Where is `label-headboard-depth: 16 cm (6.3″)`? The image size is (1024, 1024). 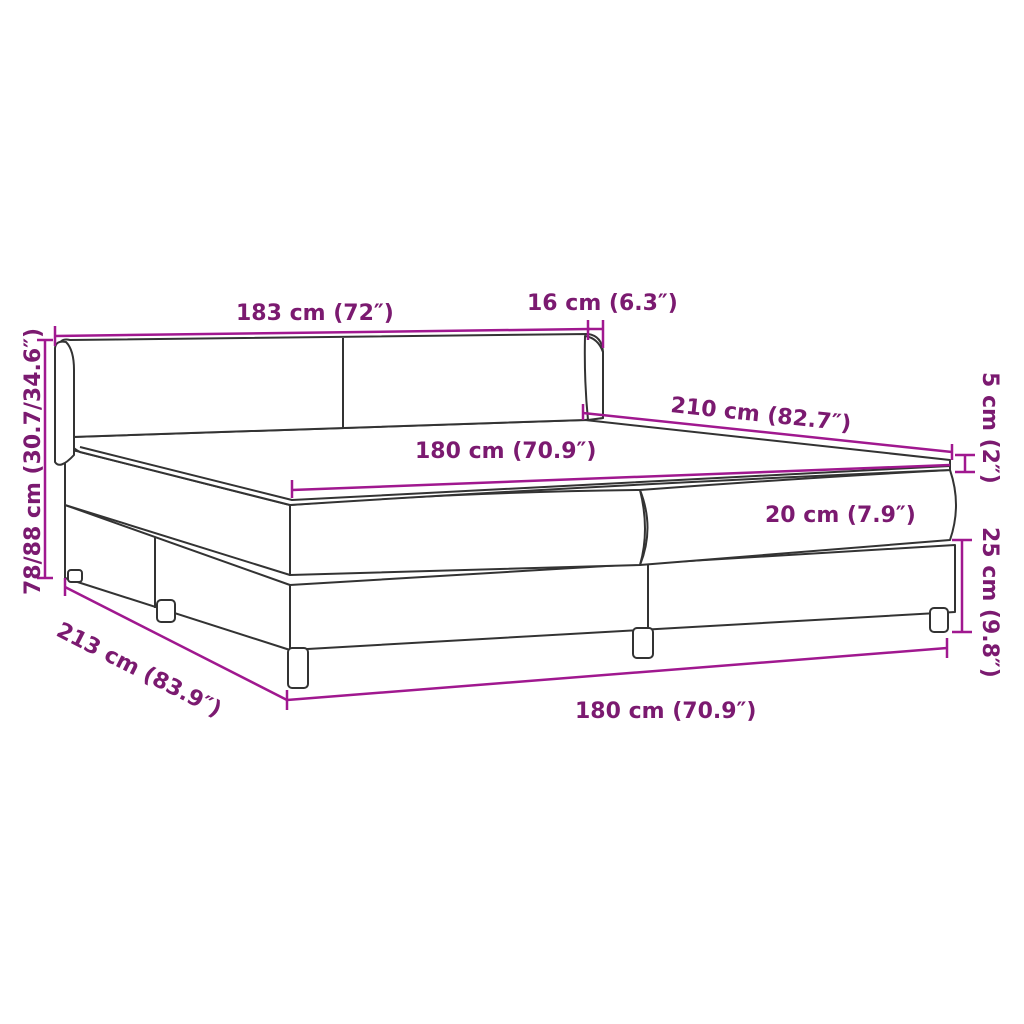 label-headboard-depth: 16 cm (6.3″) is located at coordinates (602, 303).